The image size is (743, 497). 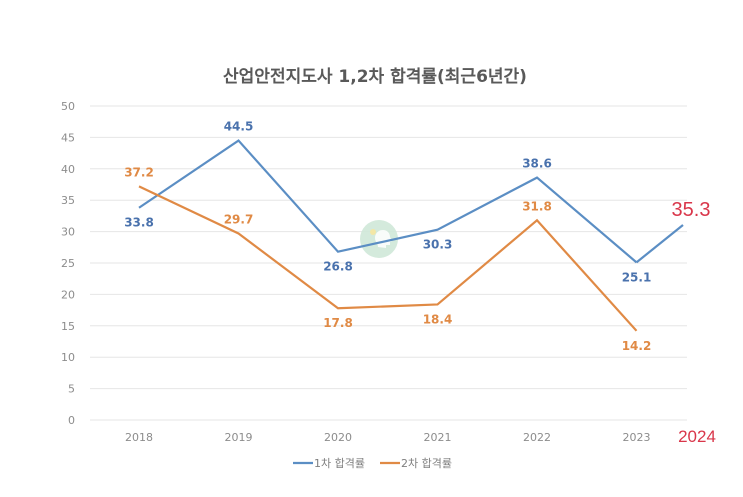 What do you see at coordinates (139, 223) in the screenshot?
I see `data-label: 33.8` at bounding box center [139, 223].